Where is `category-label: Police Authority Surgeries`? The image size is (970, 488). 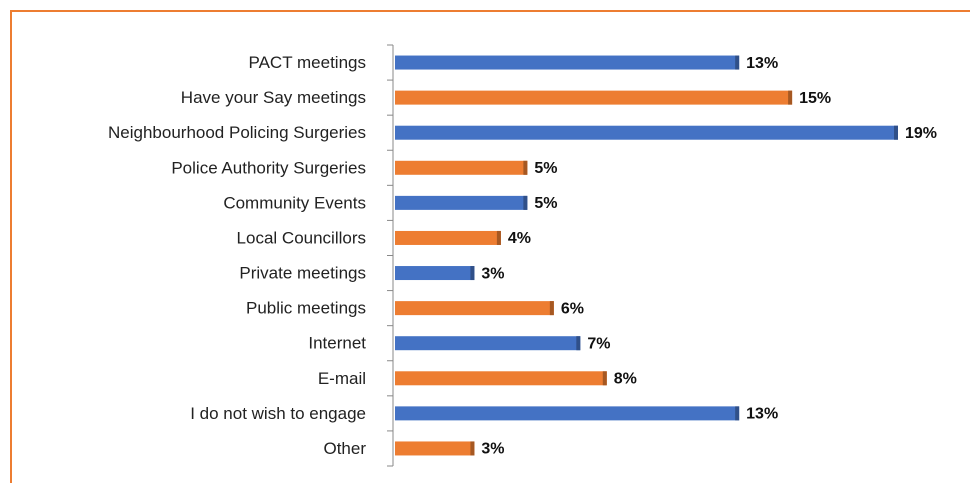 category-label: Police Authority Surgeries is located at coordinates (268, 167).